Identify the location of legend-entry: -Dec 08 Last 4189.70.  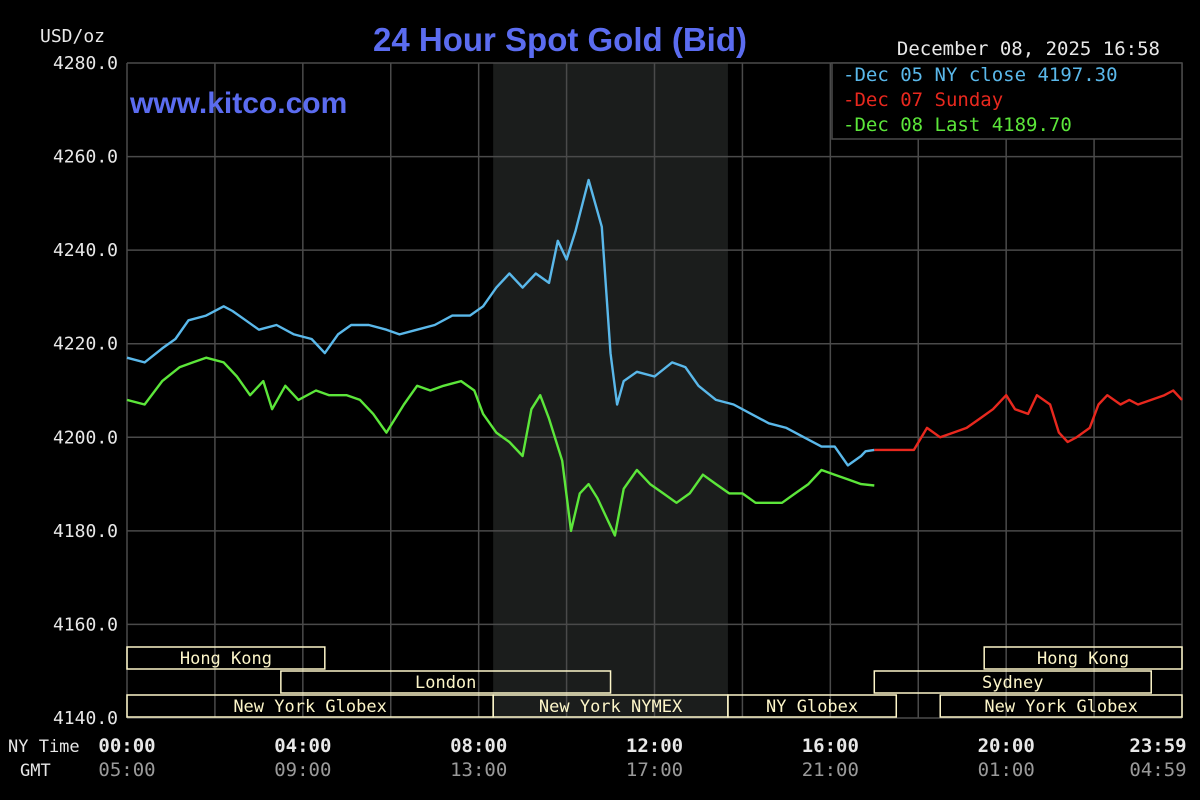
(957, 125).